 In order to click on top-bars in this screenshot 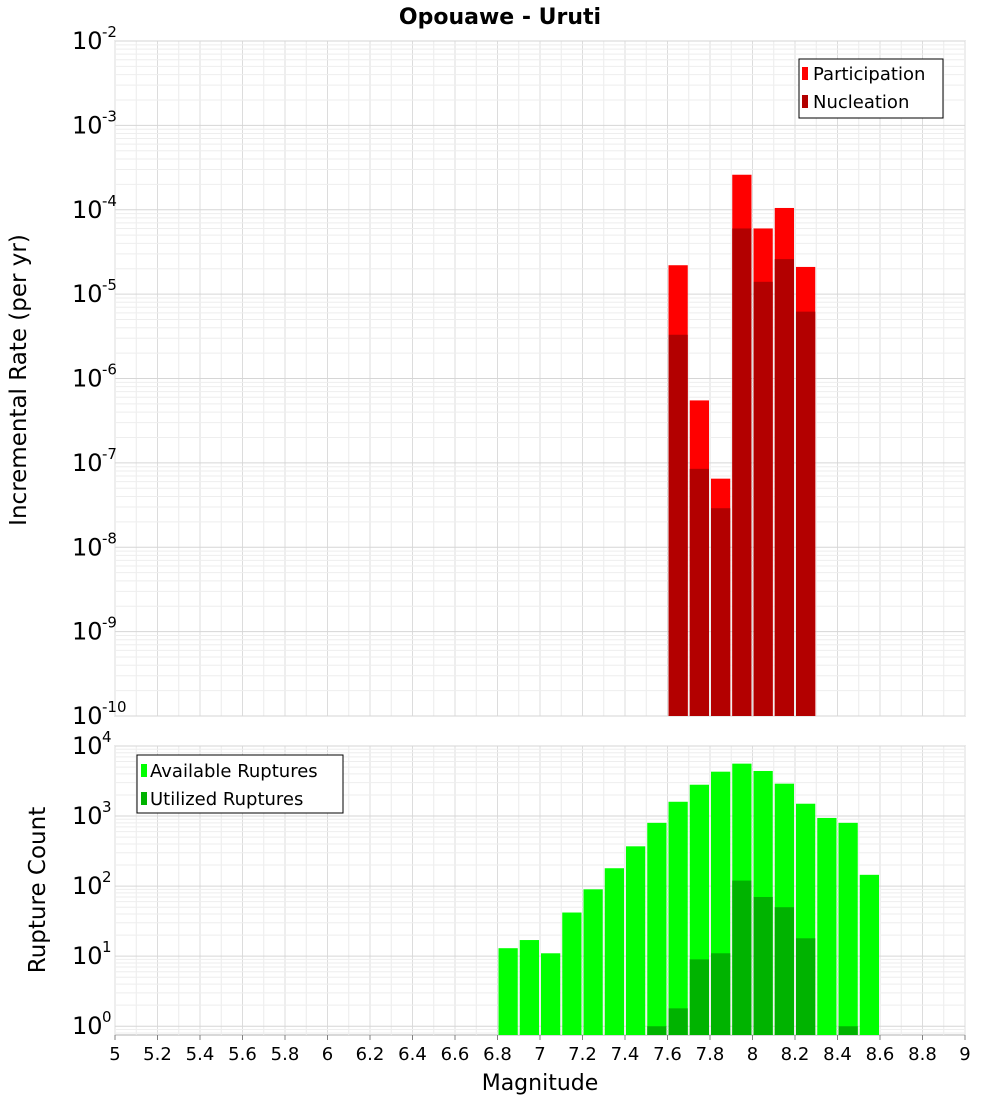, I will do `click(742, 445)`.